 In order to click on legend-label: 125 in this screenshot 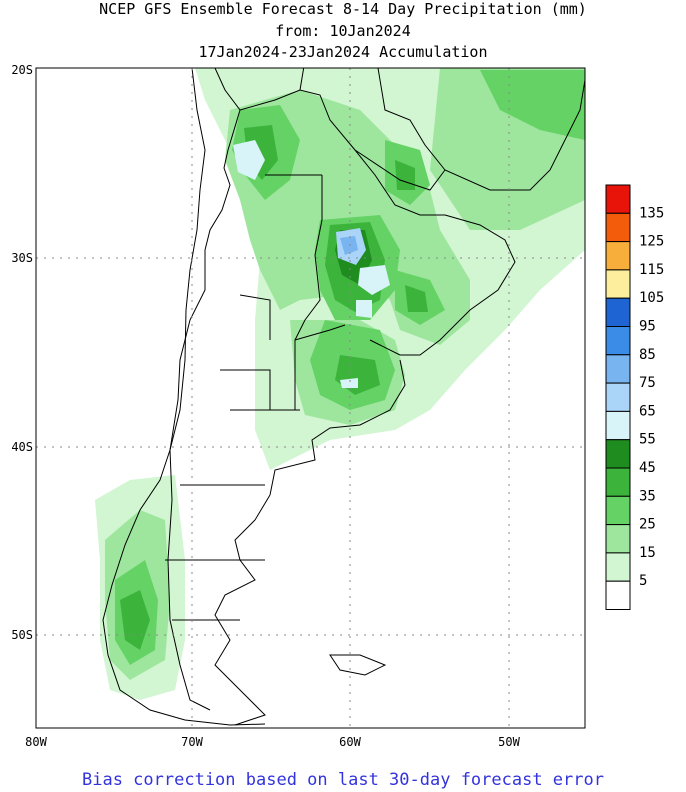, I will do `click(651, 242)`.